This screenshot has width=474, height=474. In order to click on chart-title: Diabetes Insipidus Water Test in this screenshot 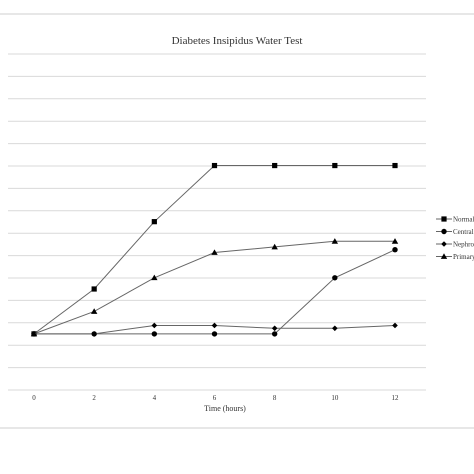, I will do `click(237, 41)`.